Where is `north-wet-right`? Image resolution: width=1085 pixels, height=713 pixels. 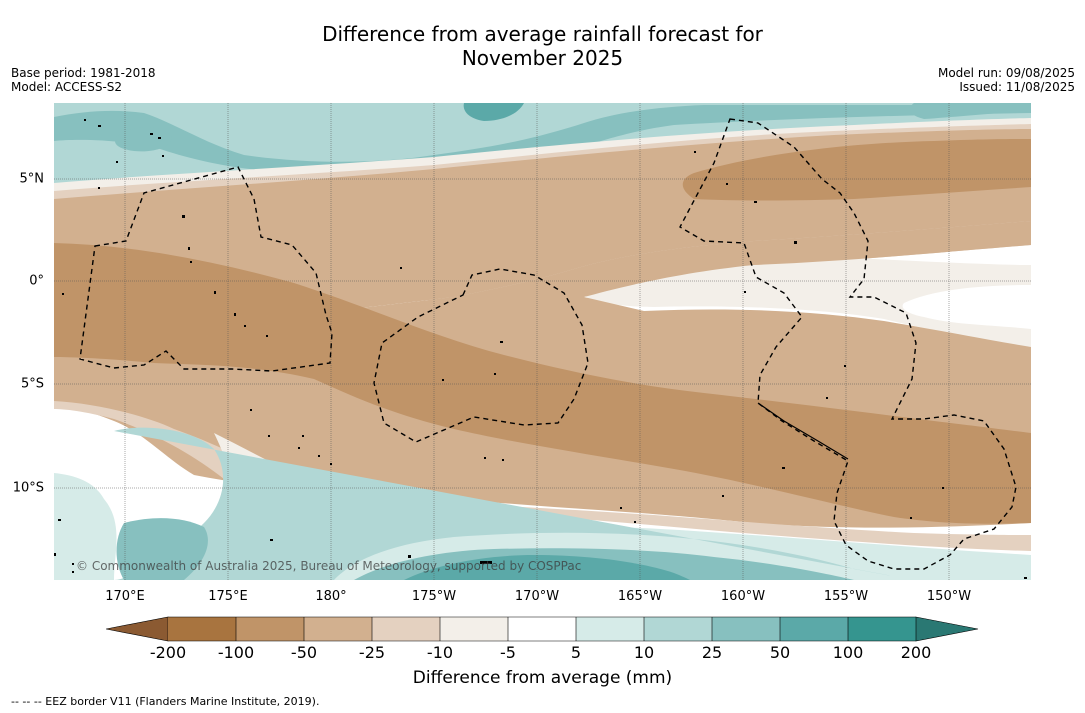
north-wet-right is located at coordinates (970, 111).